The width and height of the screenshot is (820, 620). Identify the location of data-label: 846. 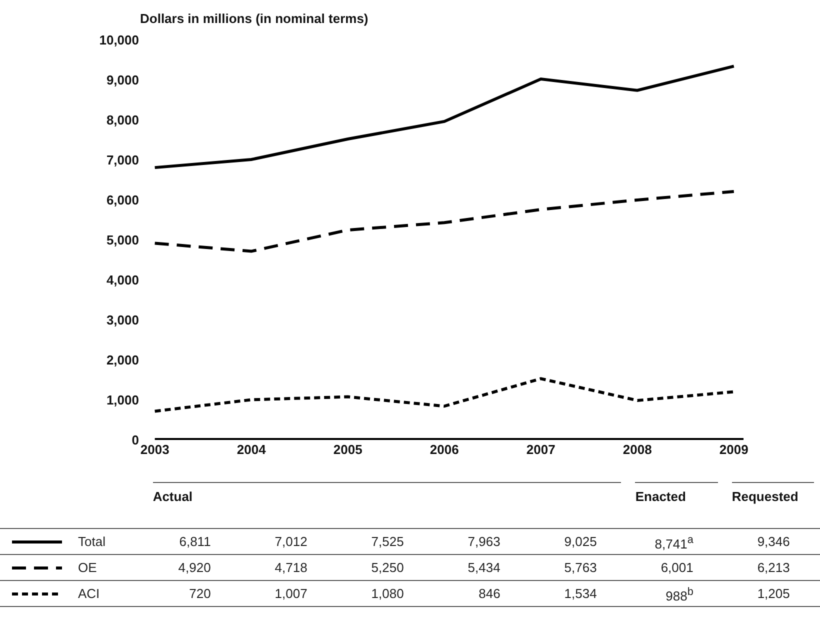
(489, 593).